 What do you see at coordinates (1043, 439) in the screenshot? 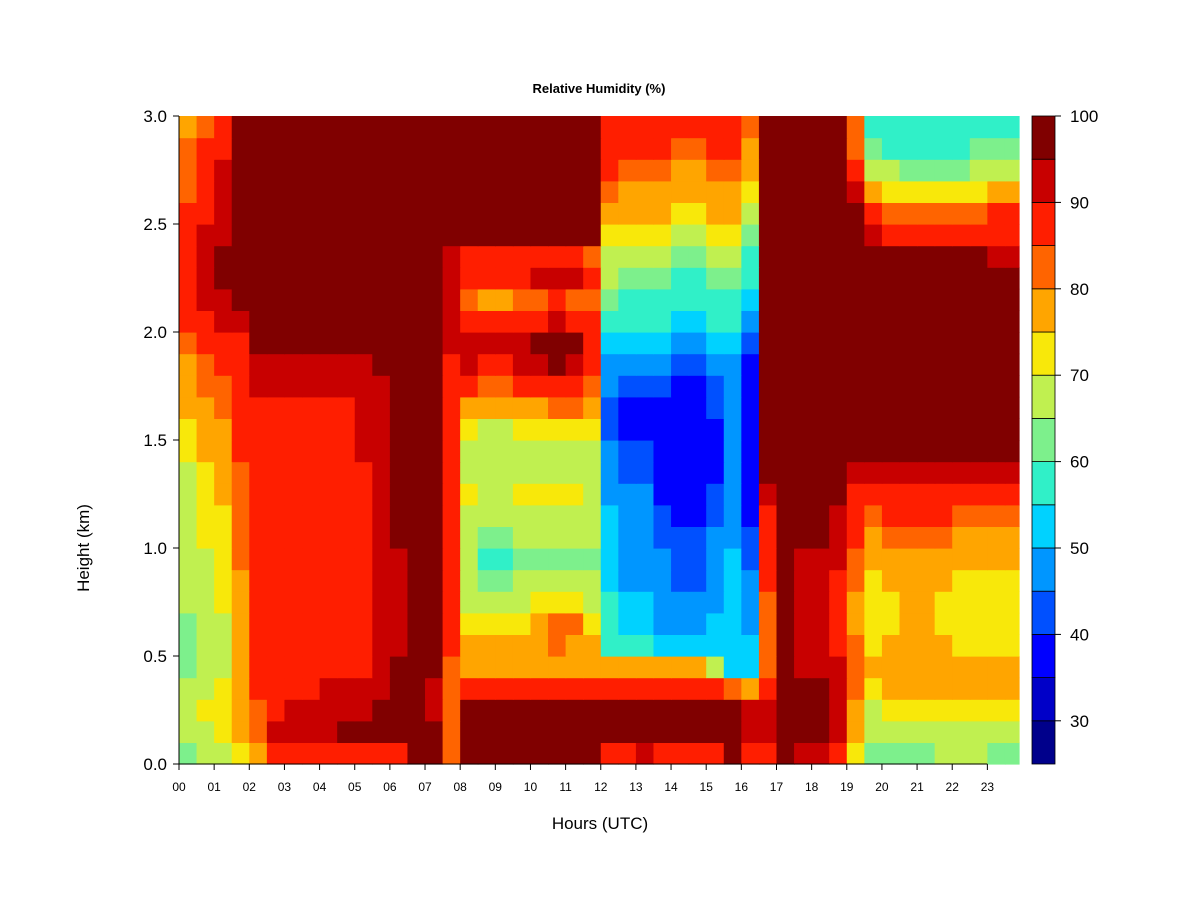
I see `colorbar-swatch` at bounding box center [1043, 439].